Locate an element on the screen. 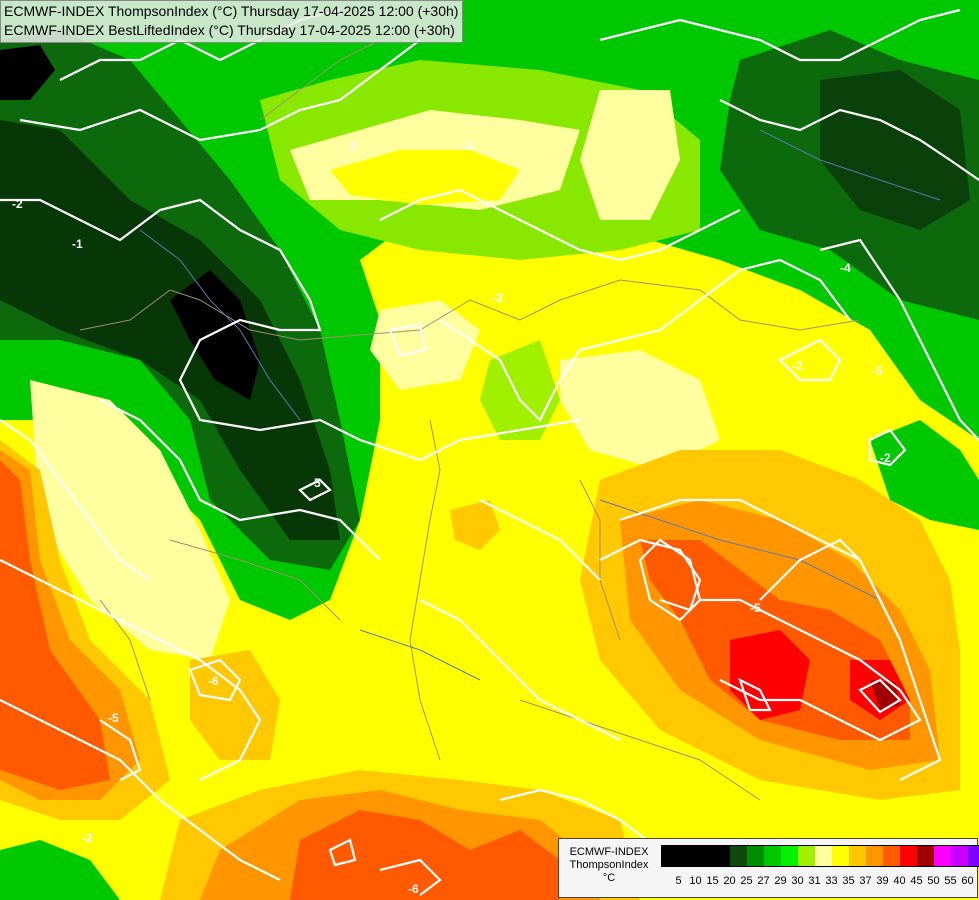 The width and height of the screenshot is (979, 900). pale-zone-ne is located at coordinates (630, 155).